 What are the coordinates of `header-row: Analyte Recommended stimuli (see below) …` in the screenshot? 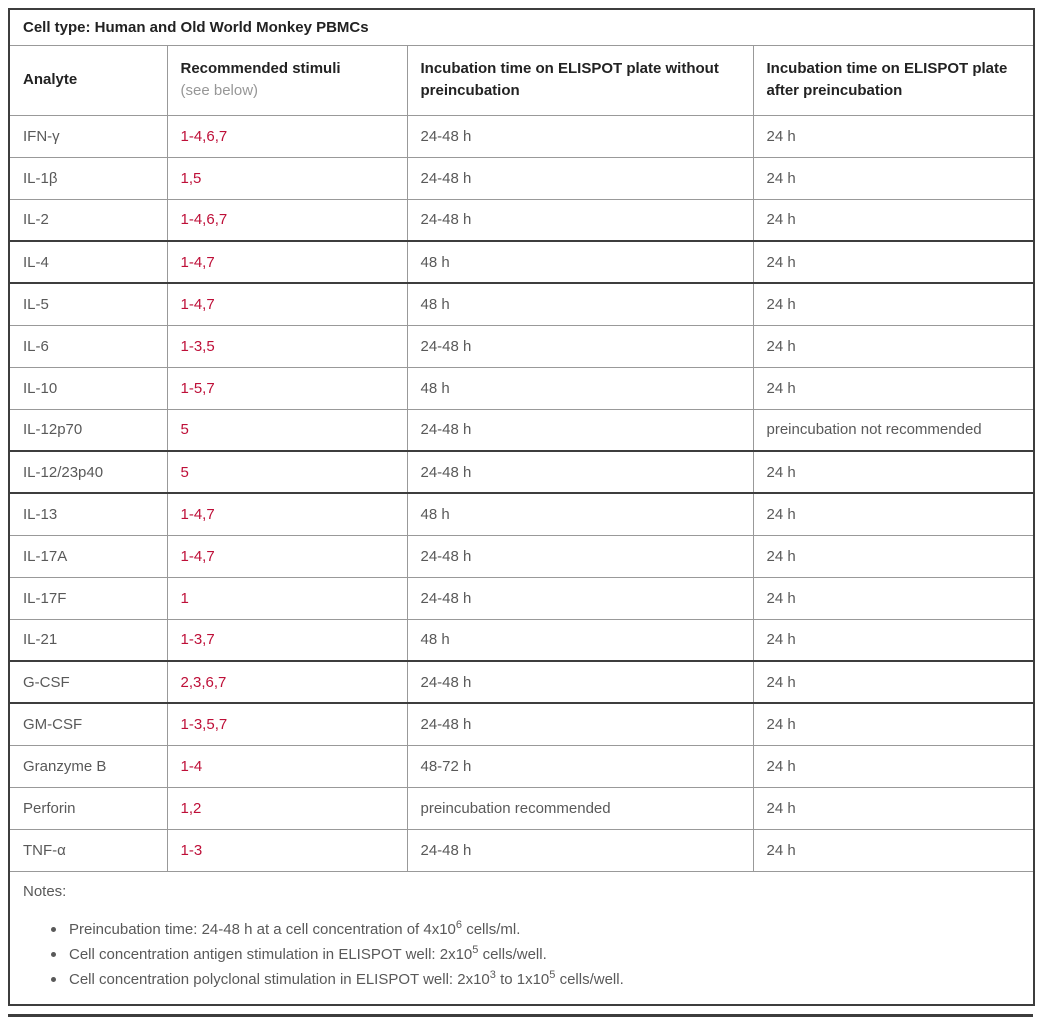 It's located at (521, 80).